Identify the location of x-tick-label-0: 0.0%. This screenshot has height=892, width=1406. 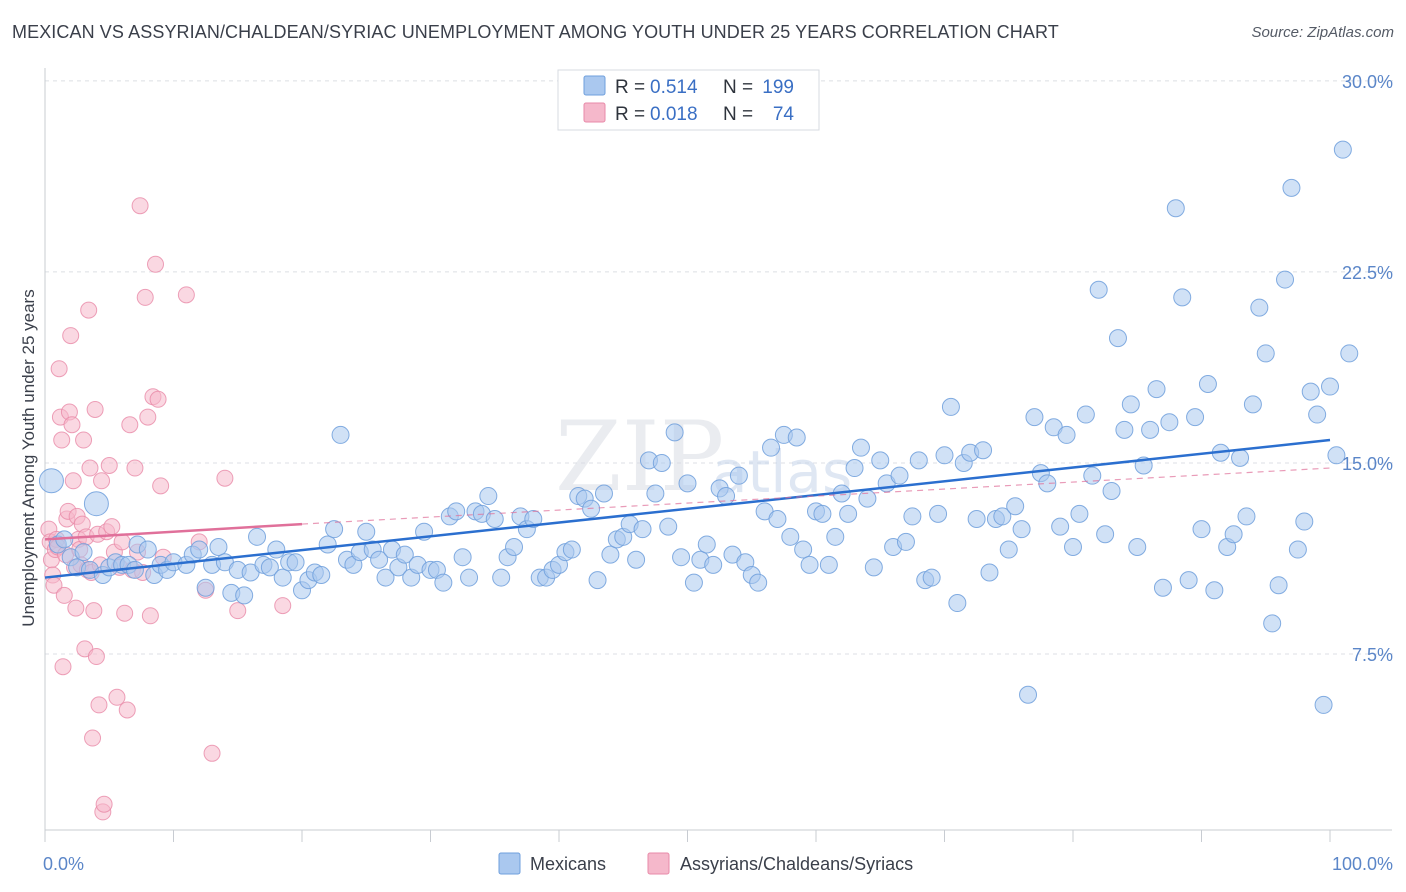
(63, 864).